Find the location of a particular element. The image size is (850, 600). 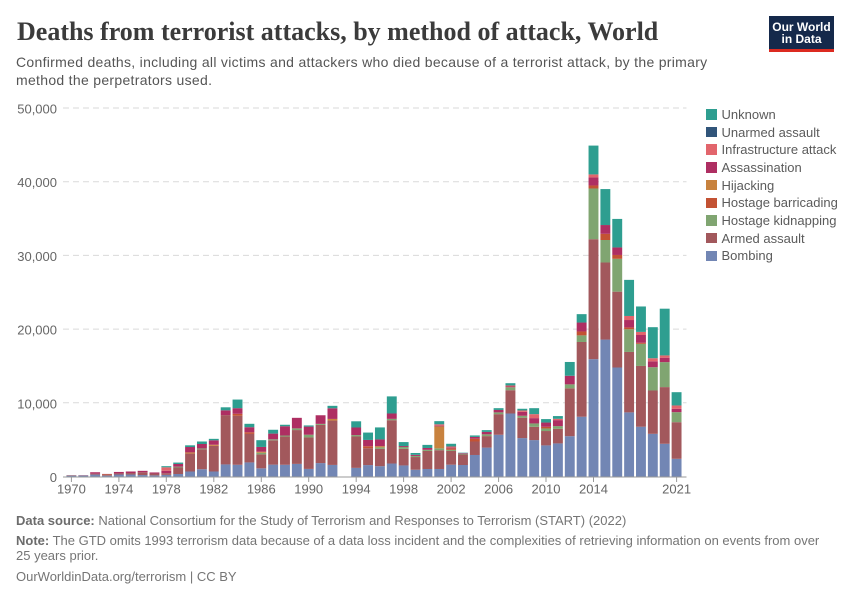

svg-text: 2021 is located at coordinates (676, 489).